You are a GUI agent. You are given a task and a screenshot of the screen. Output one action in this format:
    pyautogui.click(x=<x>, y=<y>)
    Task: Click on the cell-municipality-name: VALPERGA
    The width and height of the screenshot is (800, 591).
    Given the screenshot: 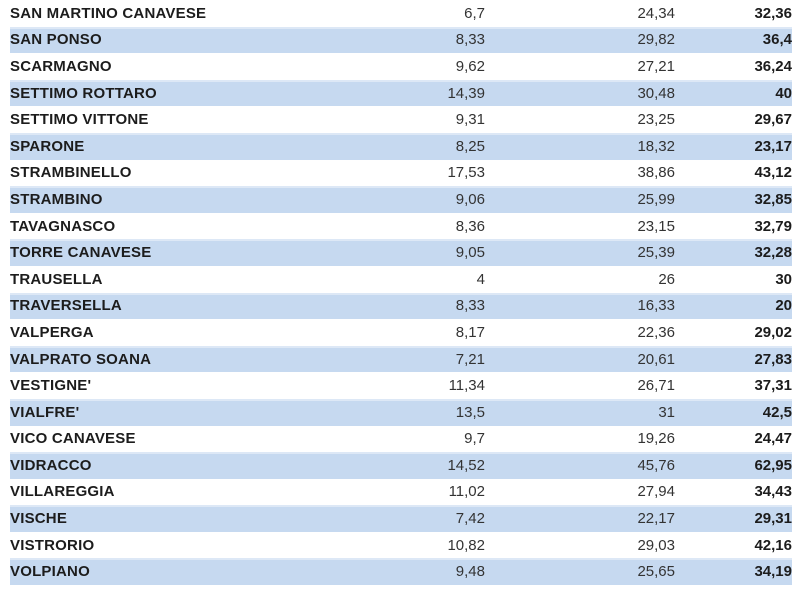 What is the action you would take?
    pyautogui.click(x=200, y=332)
    